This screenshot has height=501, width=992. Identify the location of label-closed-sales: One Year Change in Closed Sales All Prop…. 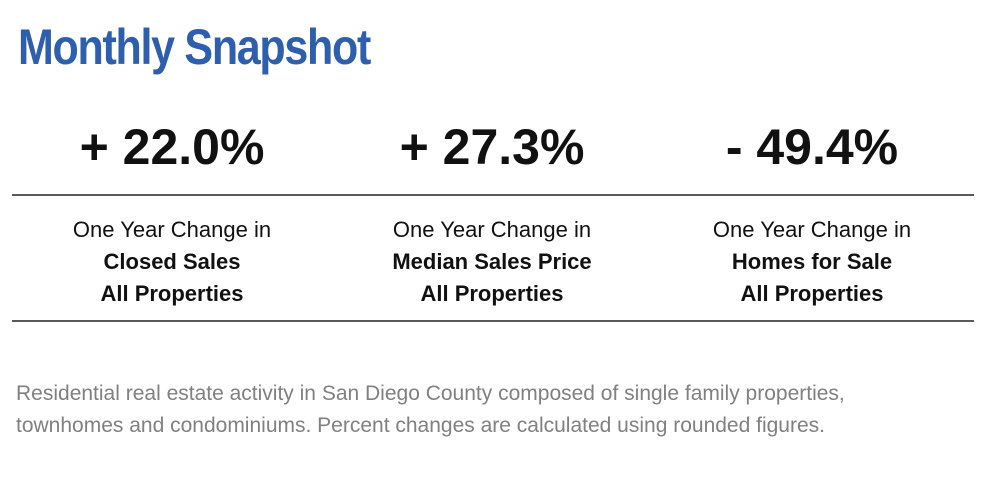
(172, 258).